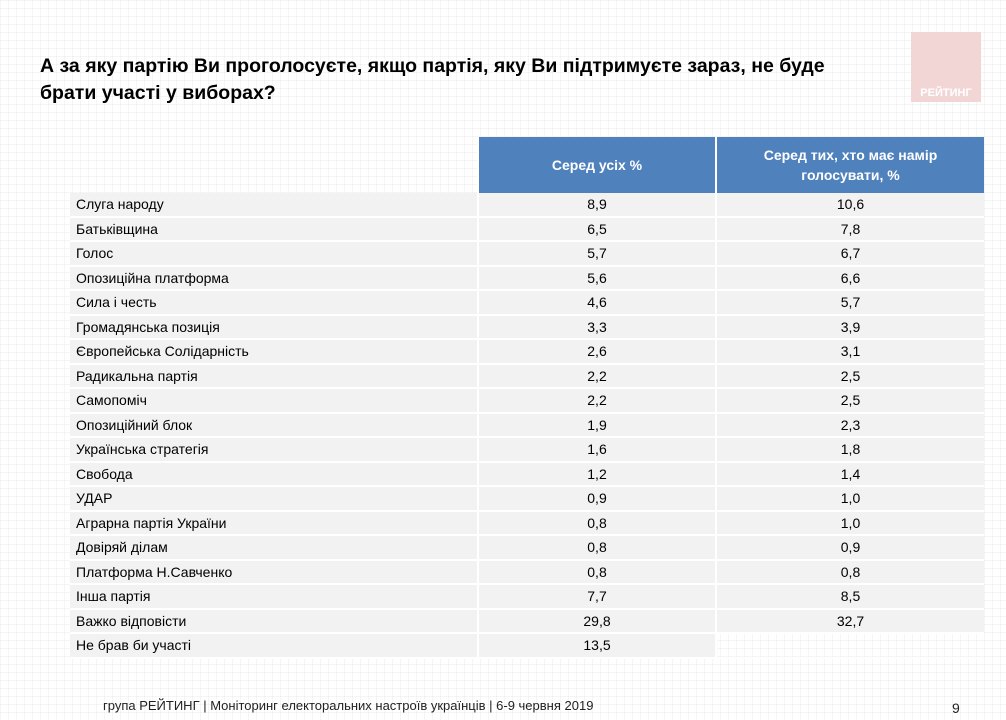 The width and height of the screenshot is (1006, 720). Describe the element at coordinates (849, 278) in the screenshot. I see `value-voters: 6,6` at that location.